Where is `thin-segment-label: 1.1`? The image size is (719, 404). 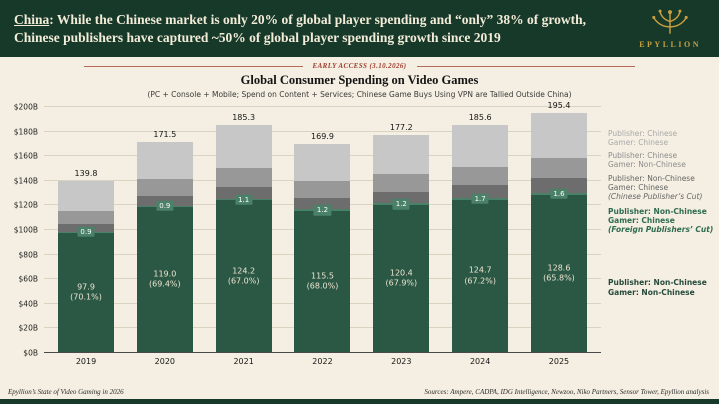
thin-segment-label: 1.1 is located at coordinates (244, 199).